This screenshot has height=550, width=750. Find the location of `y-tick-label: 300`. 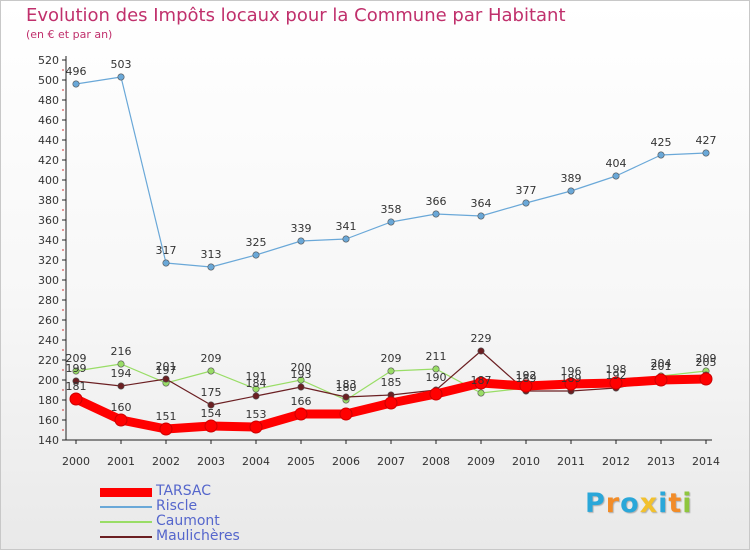

y-tick-label: 300 is located at coordinates (48, 280).